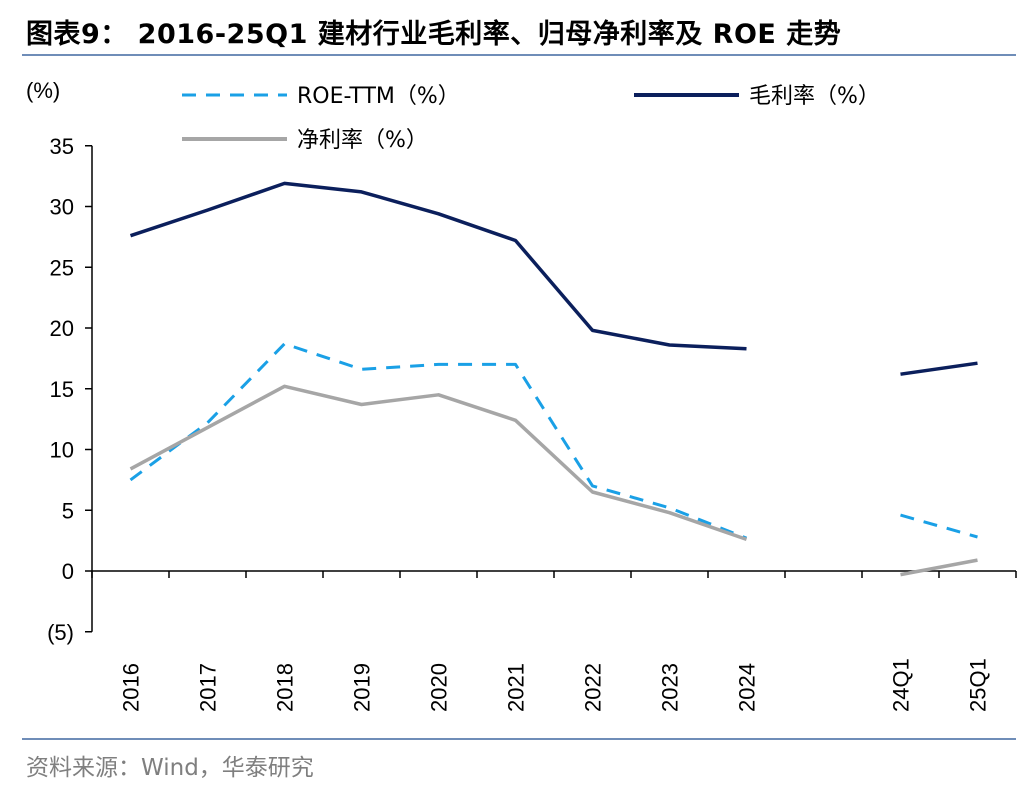 Image resolution: width=1036 pixels, height=792 pixels. Describe the element at coordinates (814, 96) in the screenshot. I see `legend-label-1: 毛利率（%）` at that location.